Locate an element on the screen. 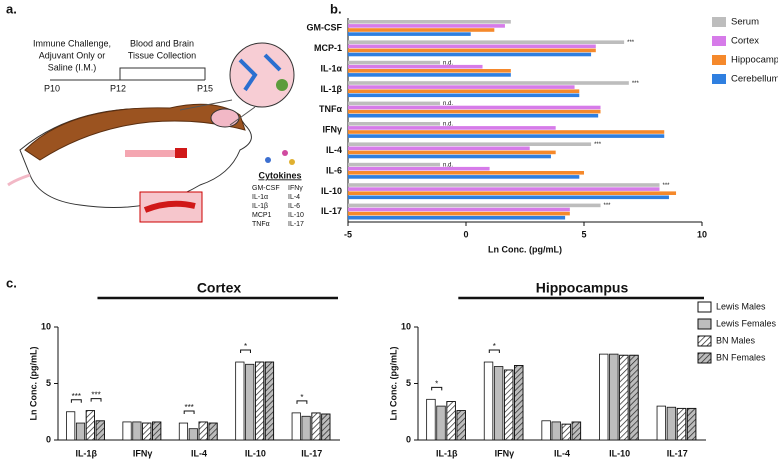 This screenshot has height=466, width=778. x-tick-label: -5 is located at coordinates (348, 234).